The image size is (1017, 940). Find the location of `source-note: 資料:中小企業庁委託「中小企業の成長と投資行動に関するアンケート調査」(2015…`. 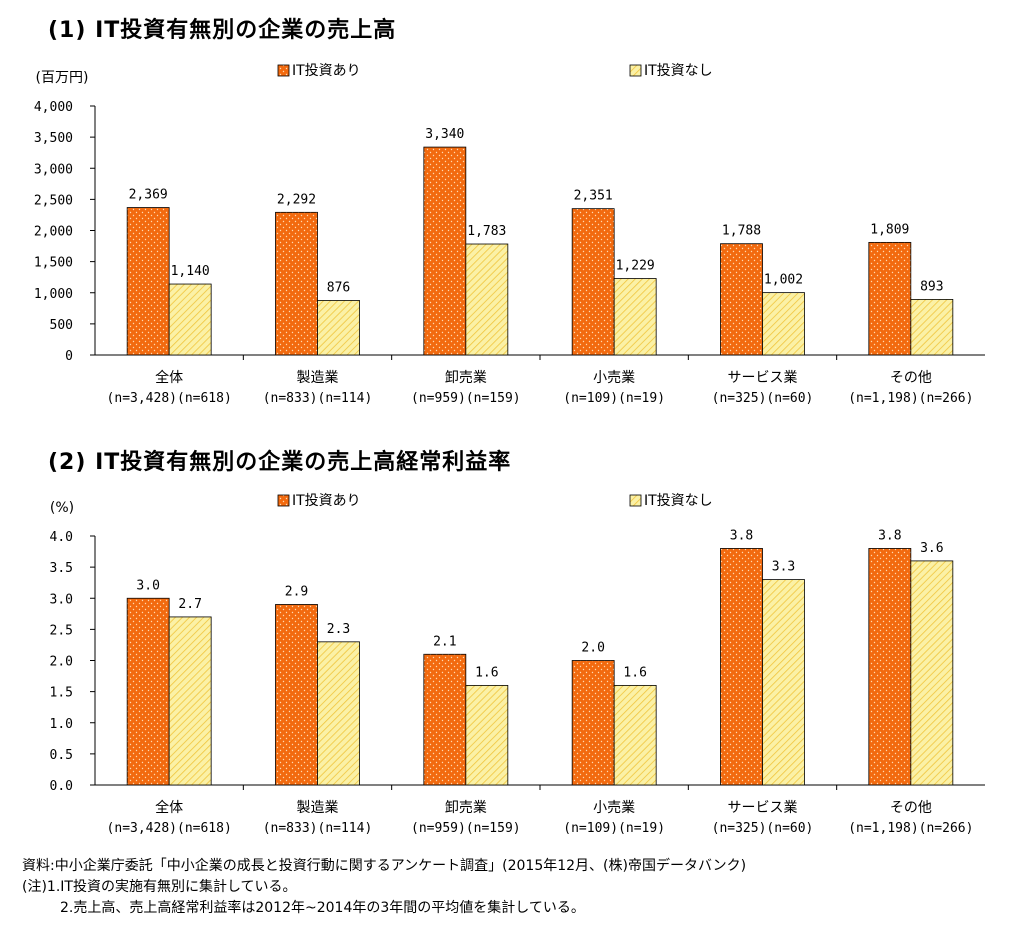

source-note: 資料:中小企業庁委託「中小企業の成長と投資行動に関するアンケート調査」(2015… is located at coordinates (384, 866).